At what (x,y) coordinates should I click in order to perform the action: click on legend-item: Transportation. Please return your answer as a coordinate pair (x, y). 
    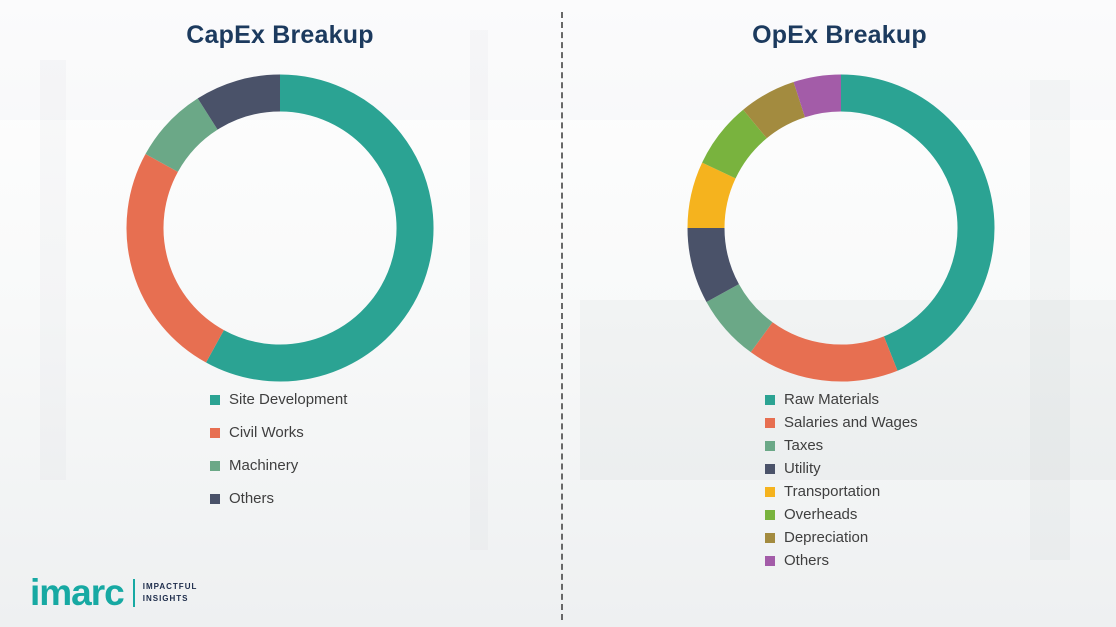
    Looking at the image, I should click on (841, 492).